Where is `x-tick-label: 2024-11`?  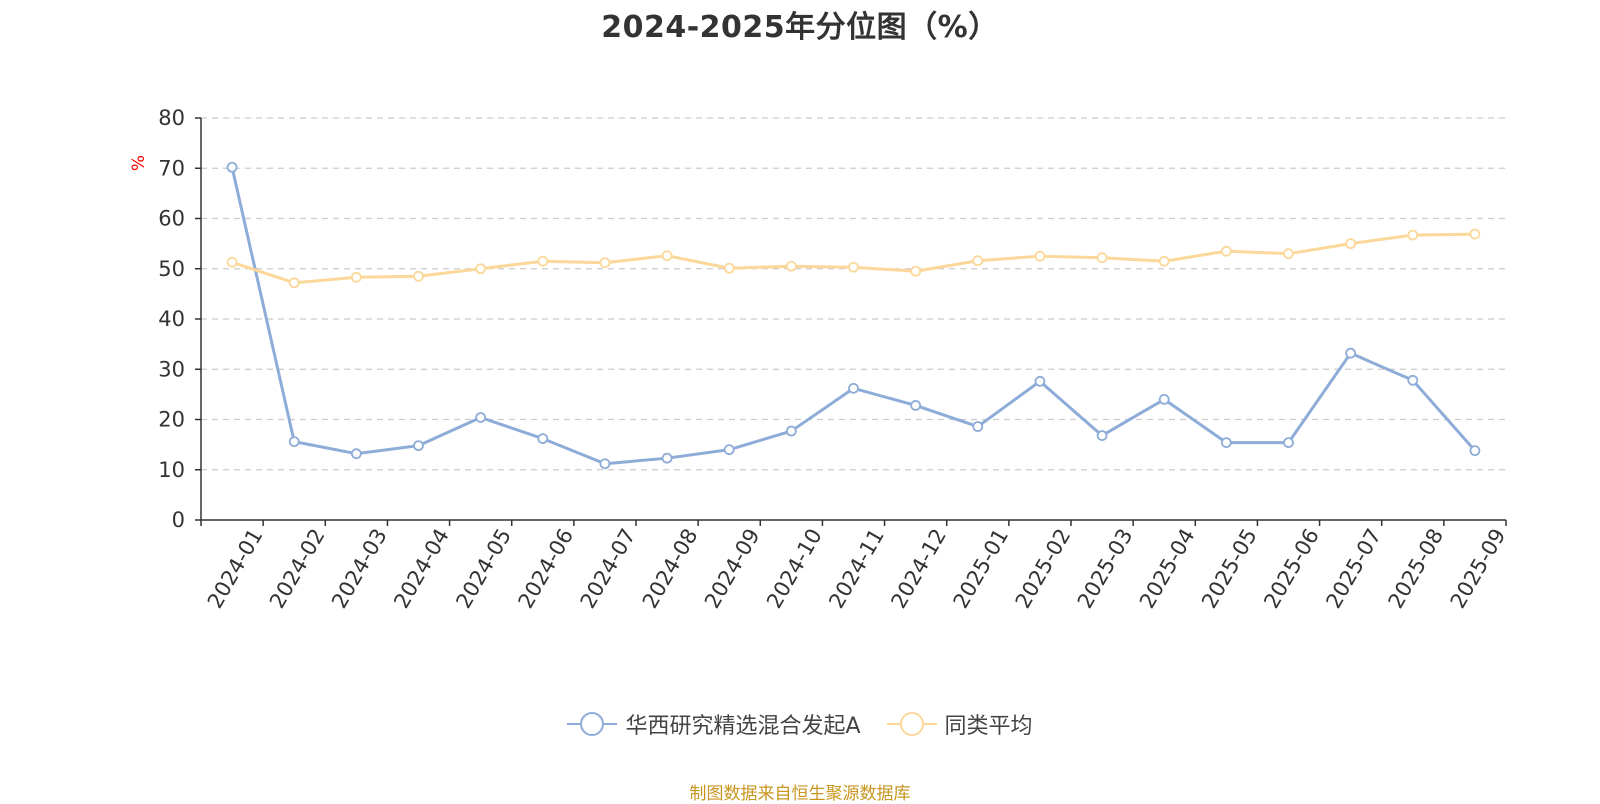
x-tick-label: 2024-11 is located at coordinates (856, 569).